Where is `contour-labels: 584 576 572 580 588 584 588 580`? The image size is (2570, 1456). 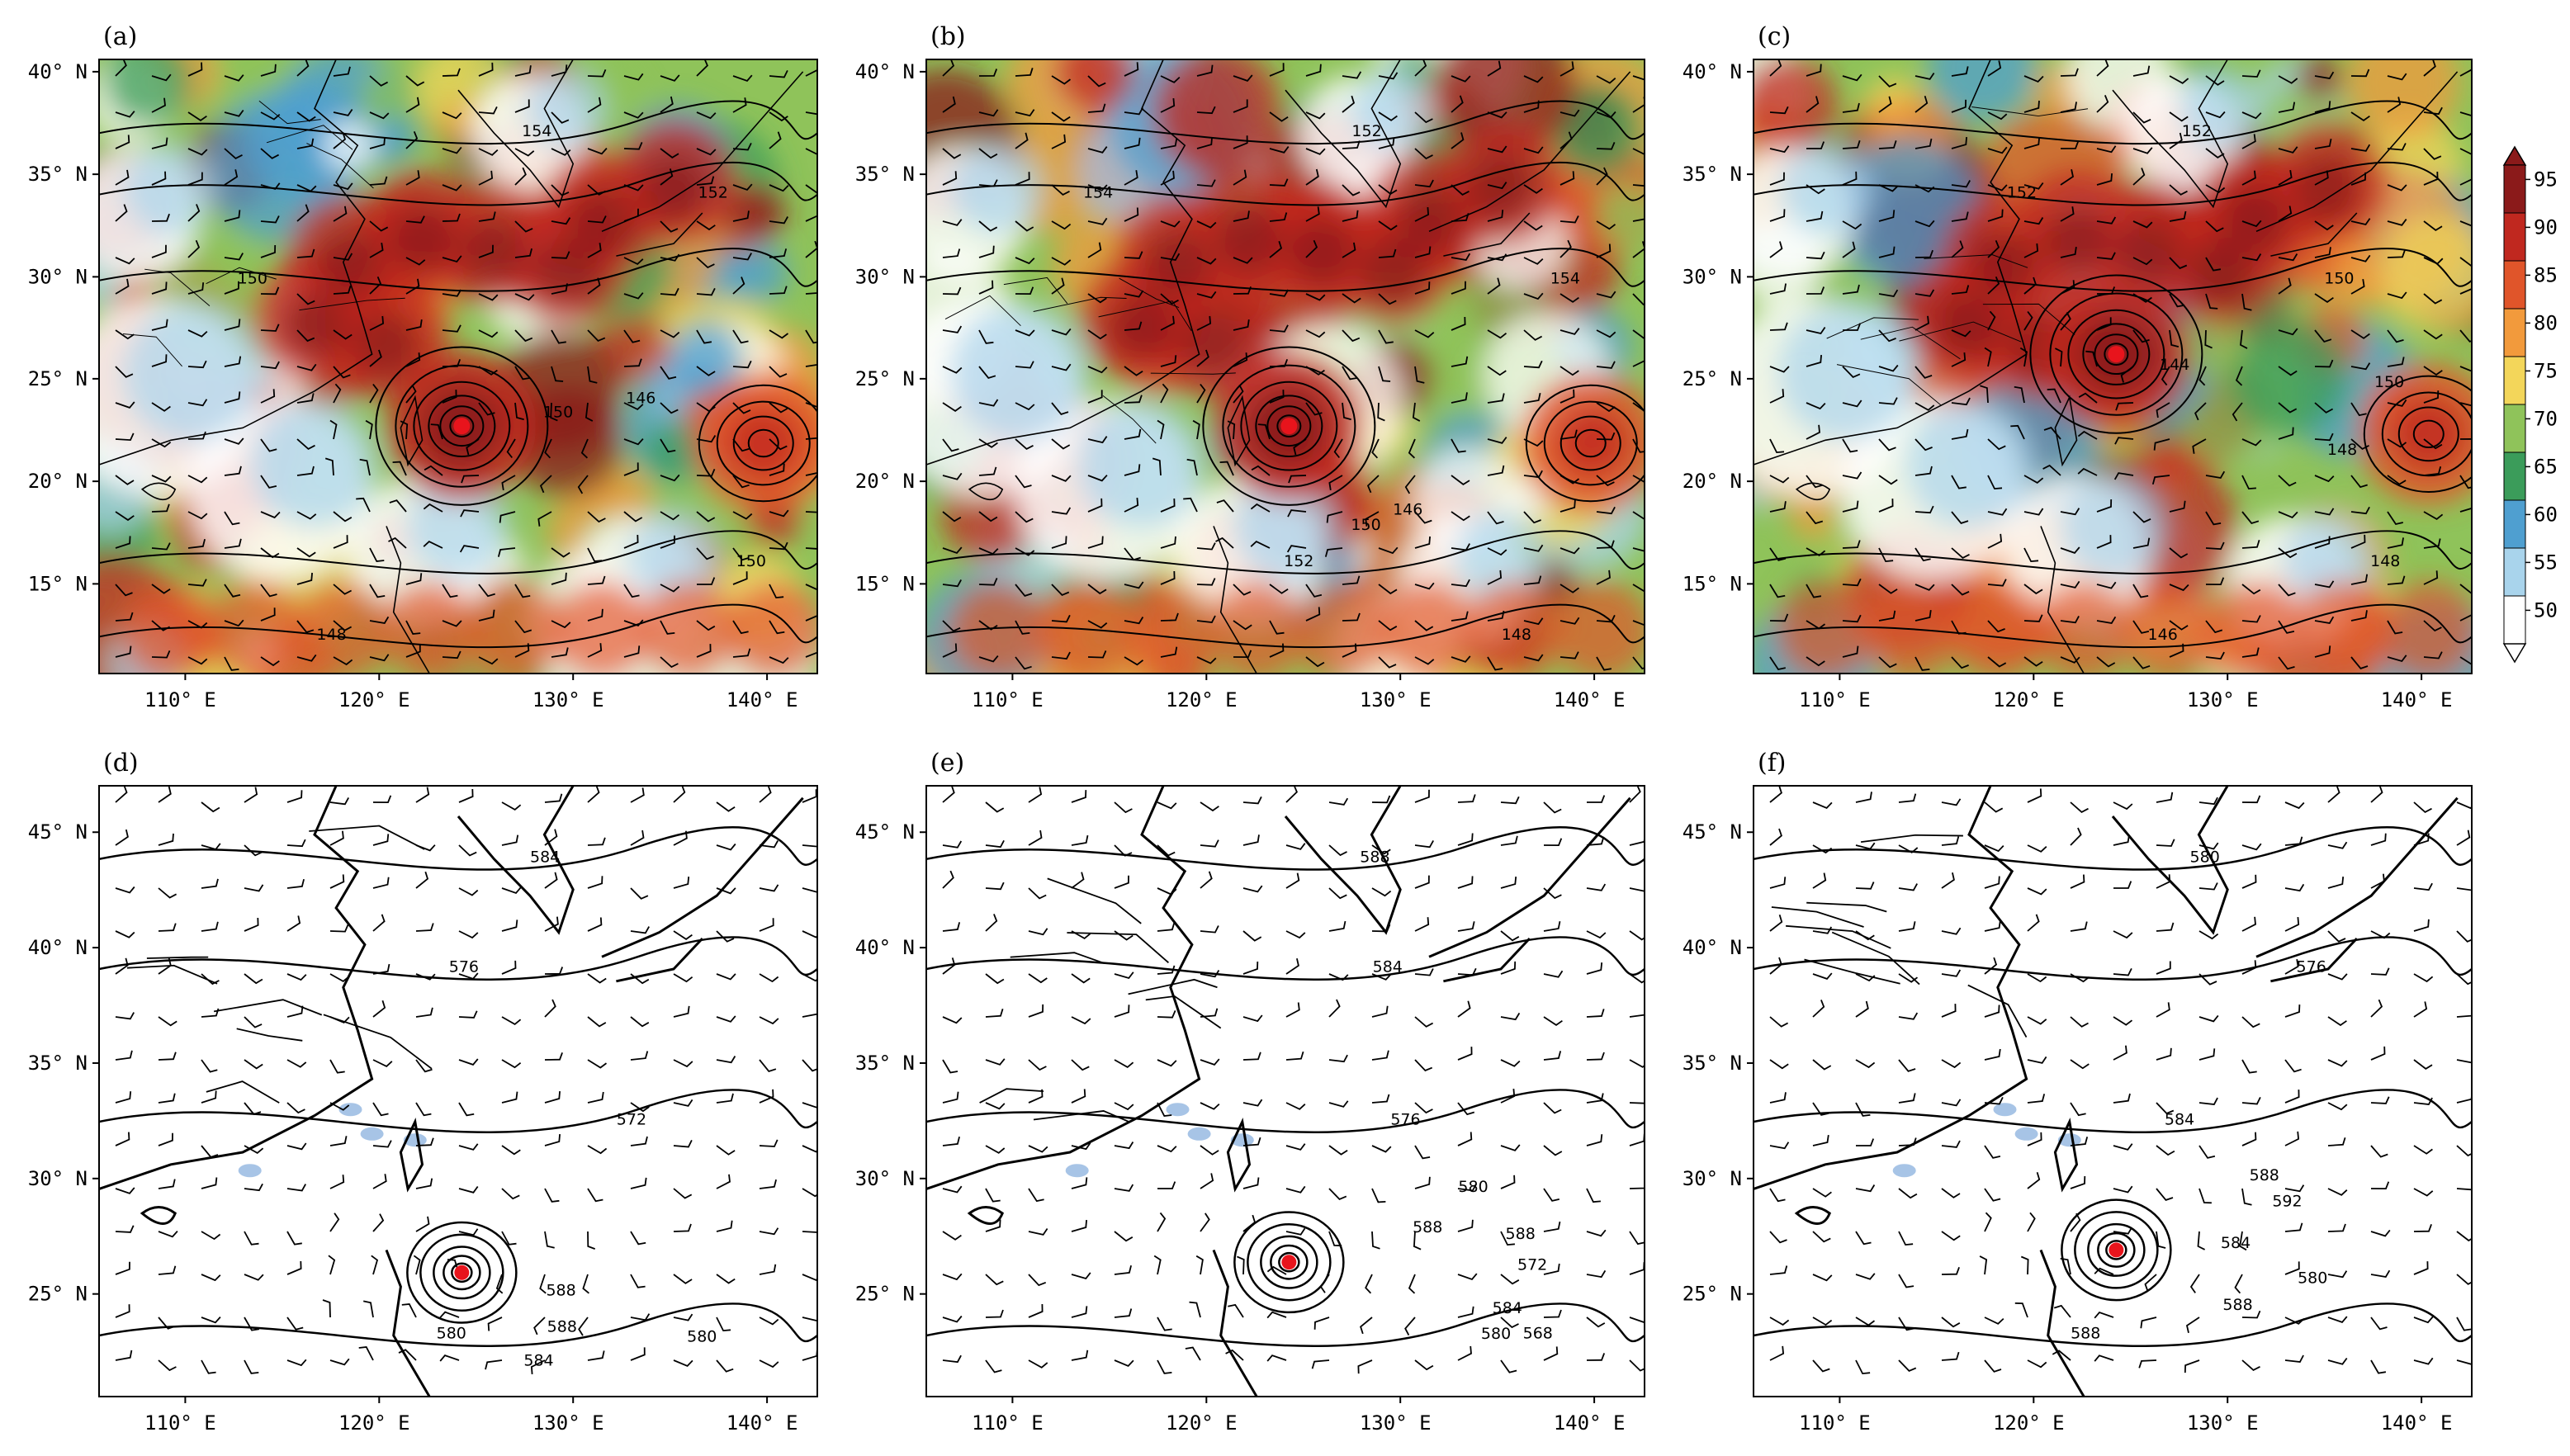
contour-labels: 584 576 572 580 588 584 588 580 is located at coordinates (577, 1109).